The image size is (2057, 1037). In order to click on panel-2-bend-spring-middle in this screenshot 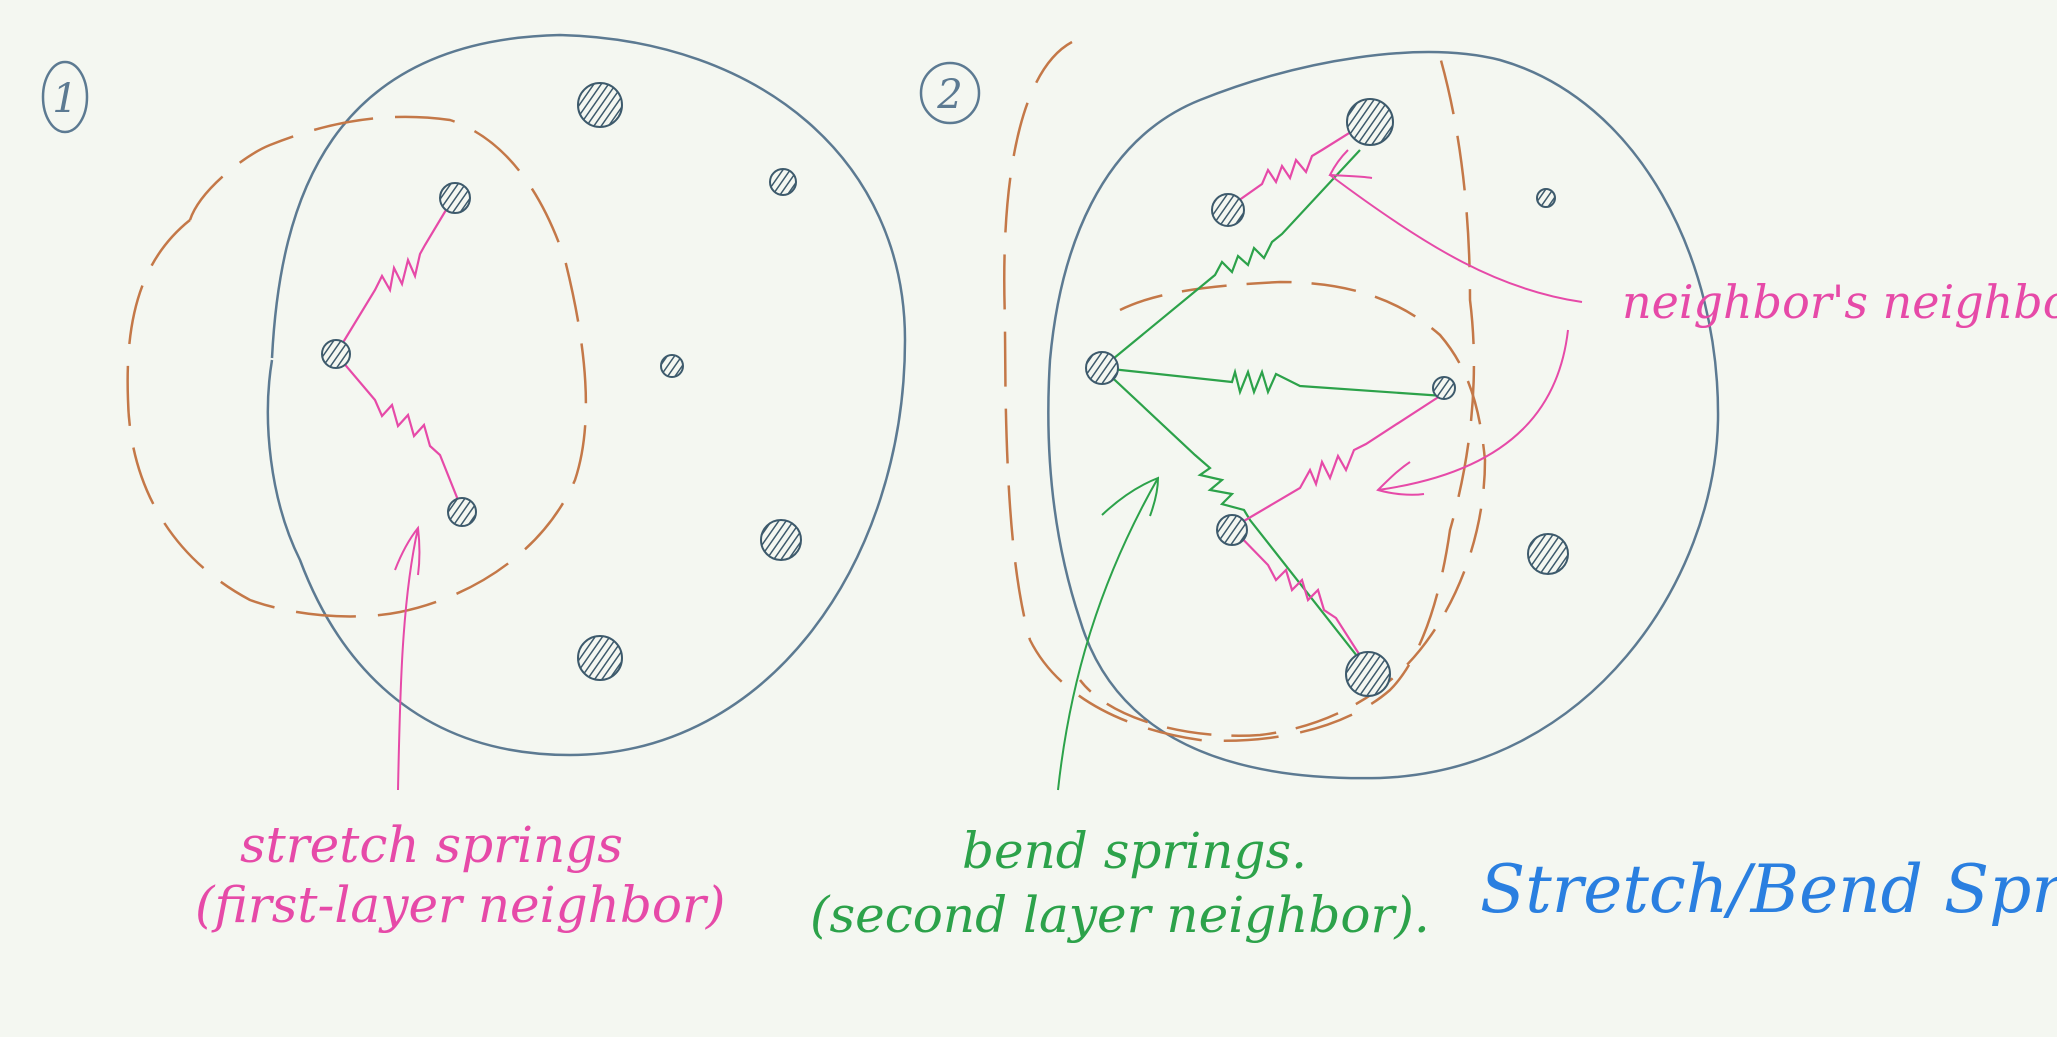, I will do `click(1273, 382)`.